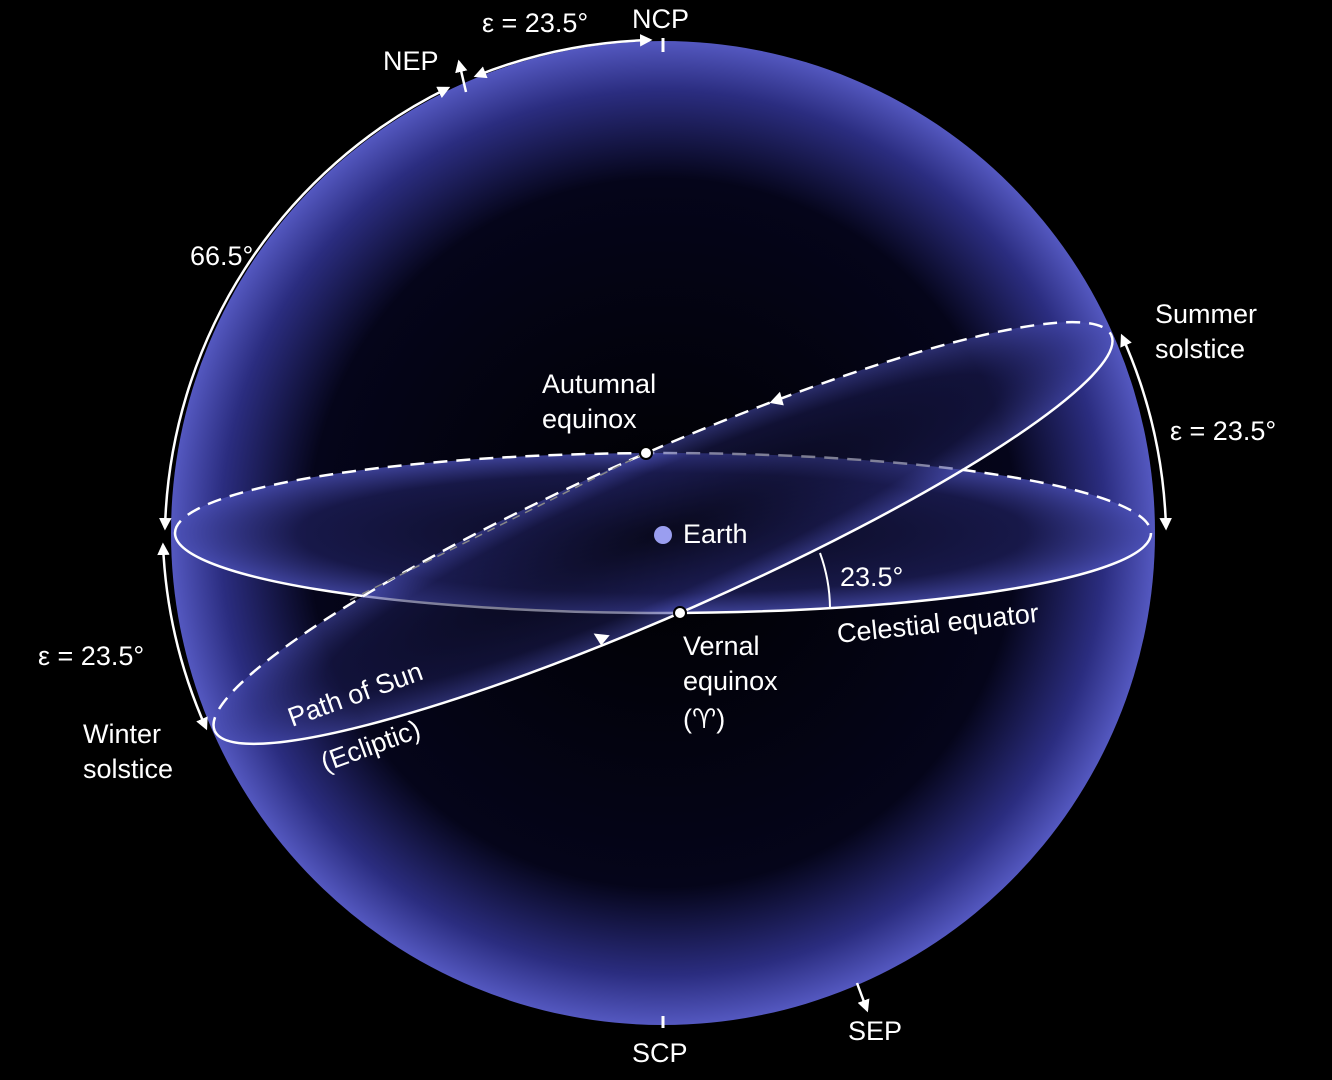 This screenshot has width=1332, height=1080. I want to click on sep-arrow, so click(862, 997).